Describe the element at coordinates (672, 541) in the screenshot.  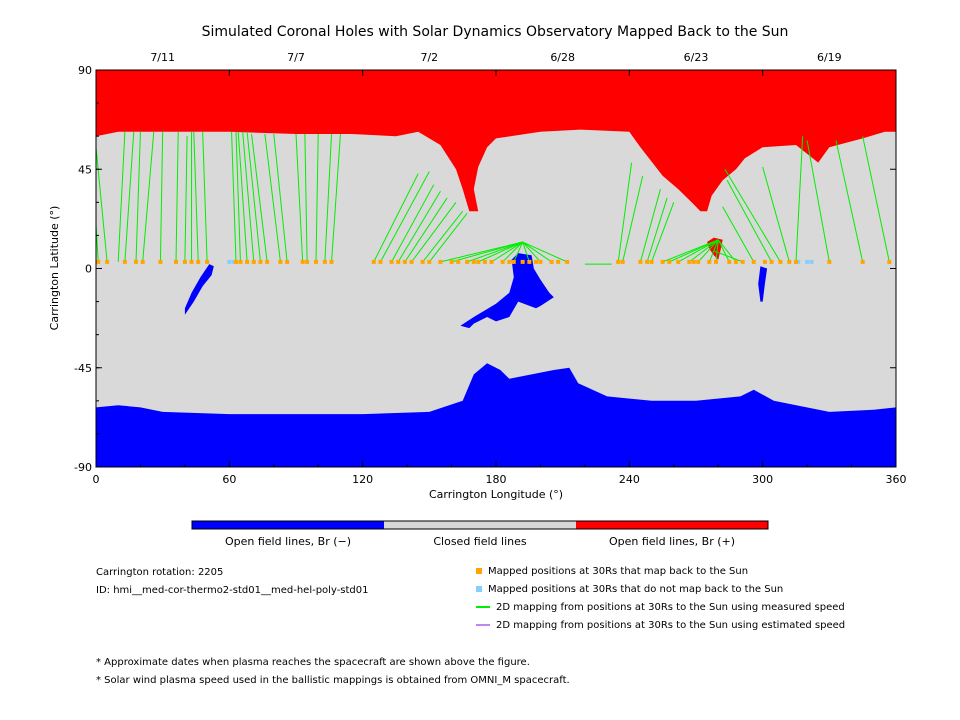
I see `colorbar-label: Open field lines, Br (+)` at that location.